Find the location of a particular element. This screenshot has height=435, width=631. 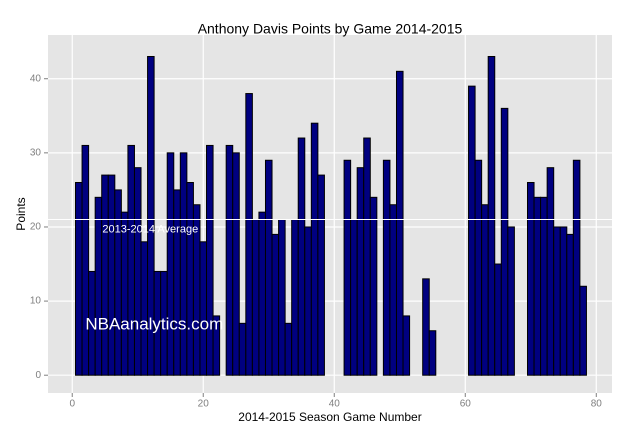

x-tick-label: 40 is located at coordinates (335, 404).